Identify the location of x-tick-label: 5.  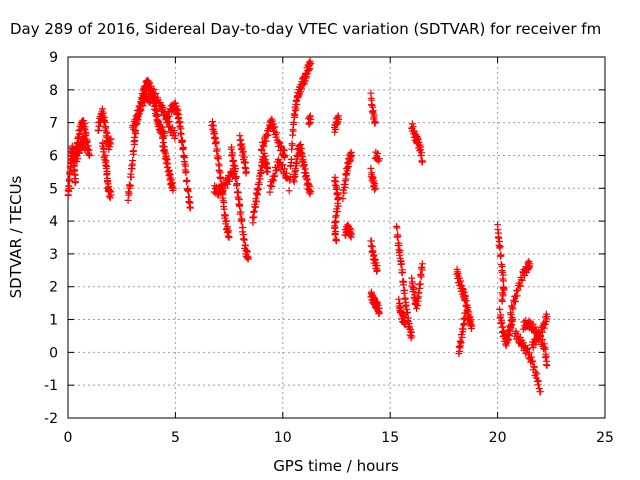
(175, 438).